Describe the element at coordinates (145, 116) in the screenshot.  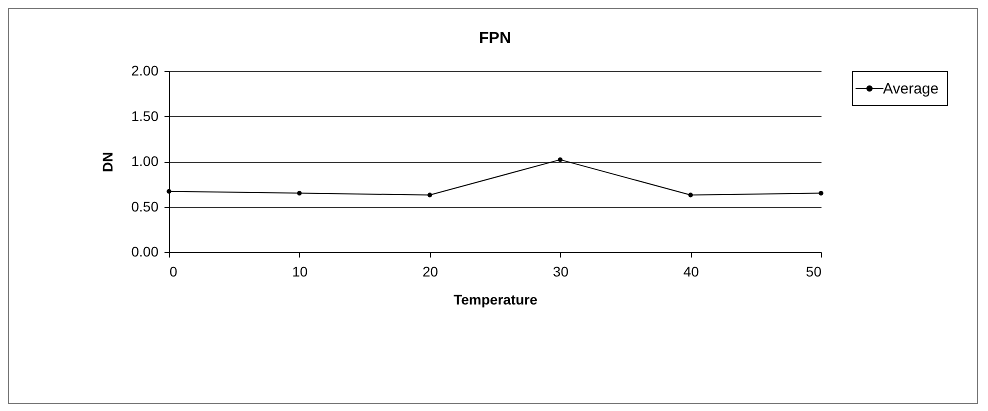
I see `y-tick-label: 1.50` at that location.